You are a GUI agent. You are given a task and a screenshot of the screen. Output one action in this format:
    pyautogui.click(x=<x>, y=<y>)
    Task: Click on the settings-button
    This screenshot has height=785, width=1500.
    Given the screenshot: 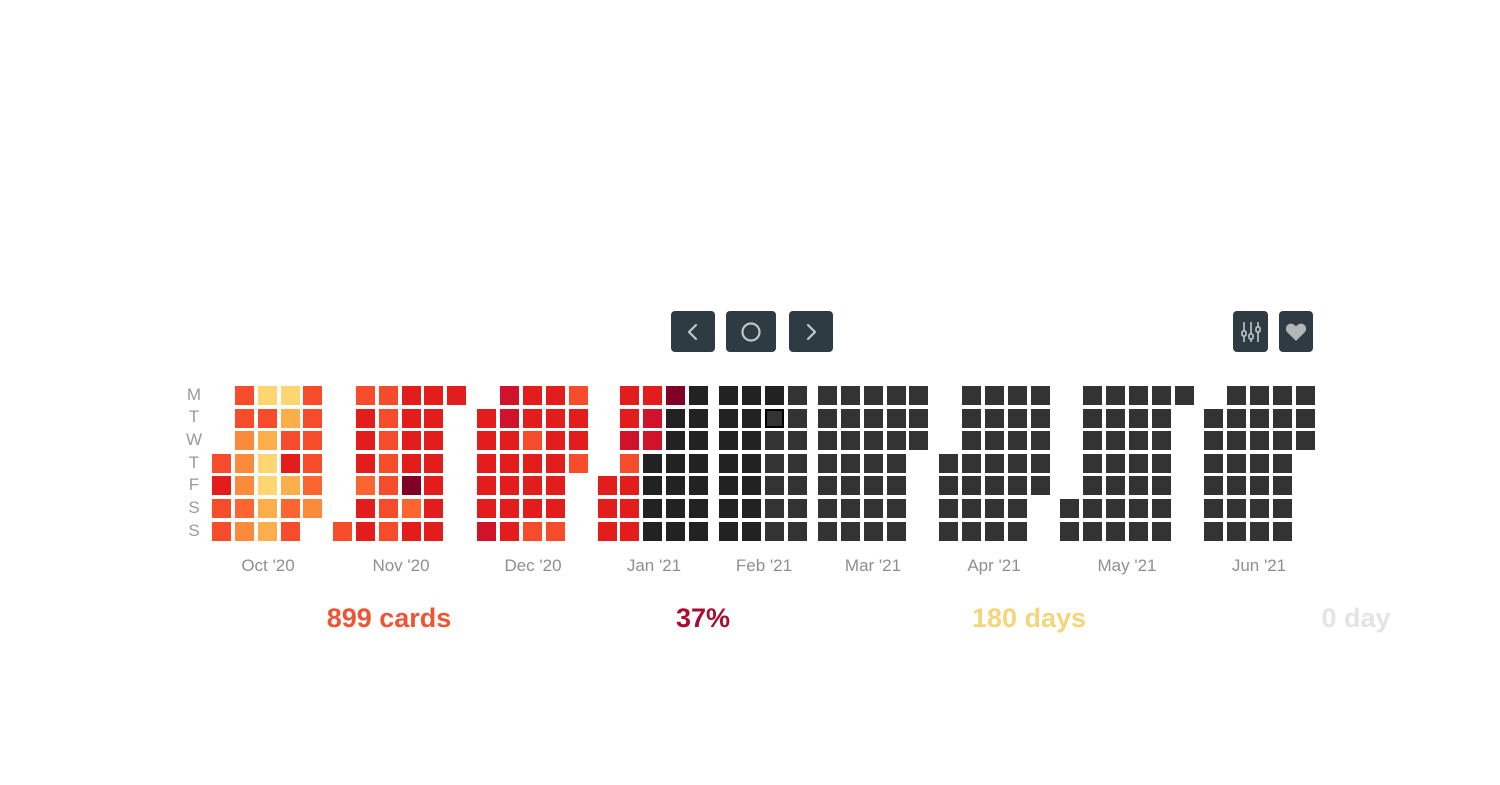 What is the action you would take?
    pyautogui.click(x=1250, y=331)
    